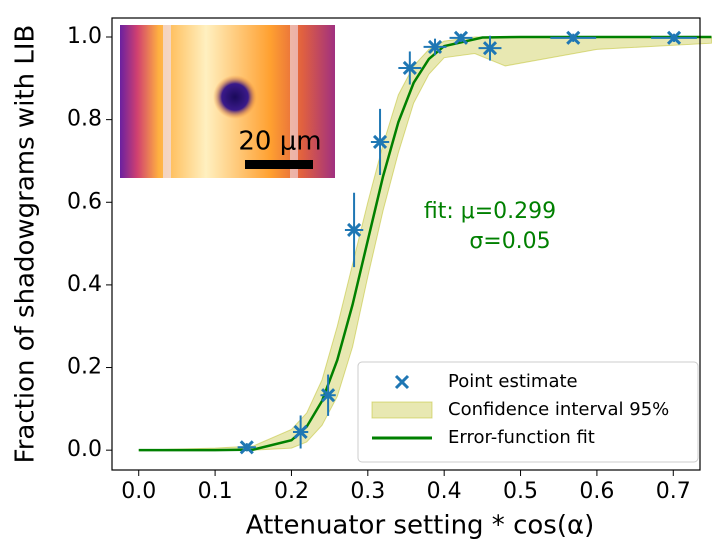  What do you see at coordinates (84, 284) in the screenshot?
I see `y-tick-label: 0.4` at bounding box center [84, 284].